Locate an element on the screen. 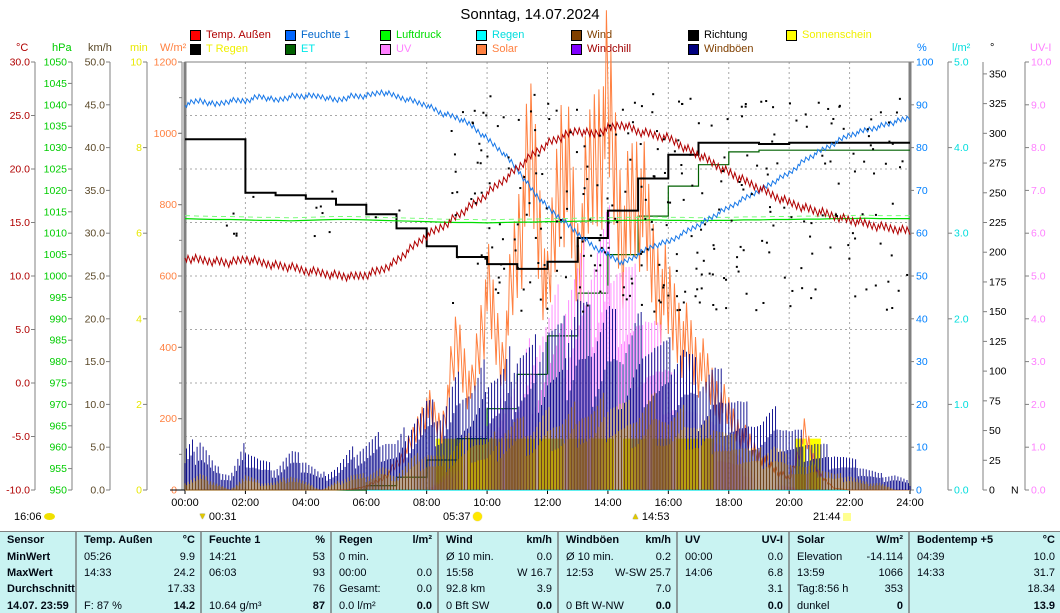  svg-text: 90 is located at coordinates (922, 105).